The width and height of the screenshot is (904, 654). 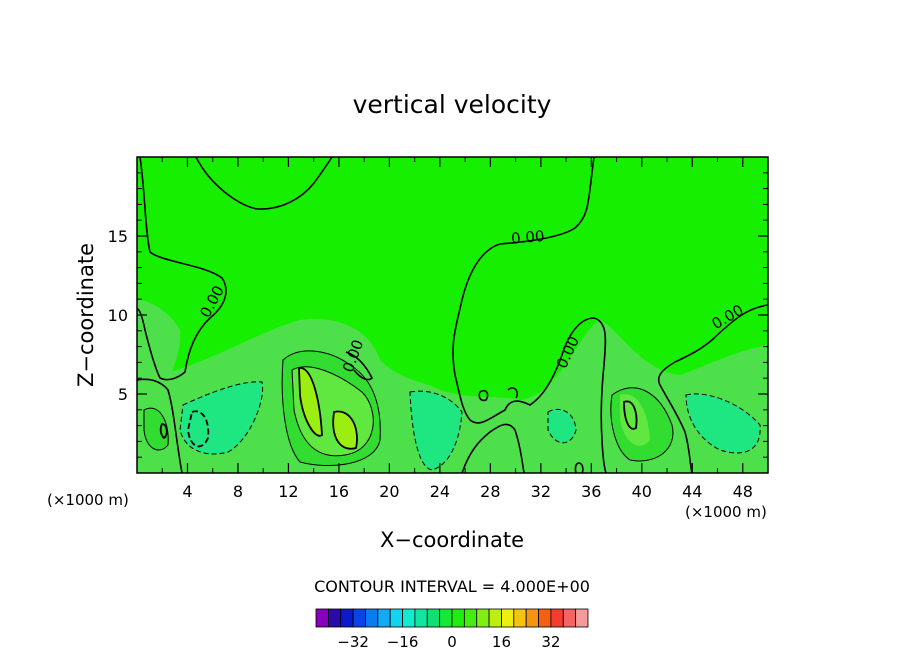 What do you see at coordinates (452, 586) in the screenshot?
I see `contour-interval-label: CONTOUR INTERVAL = 4.000E+00` at bounding box center [452, 586].